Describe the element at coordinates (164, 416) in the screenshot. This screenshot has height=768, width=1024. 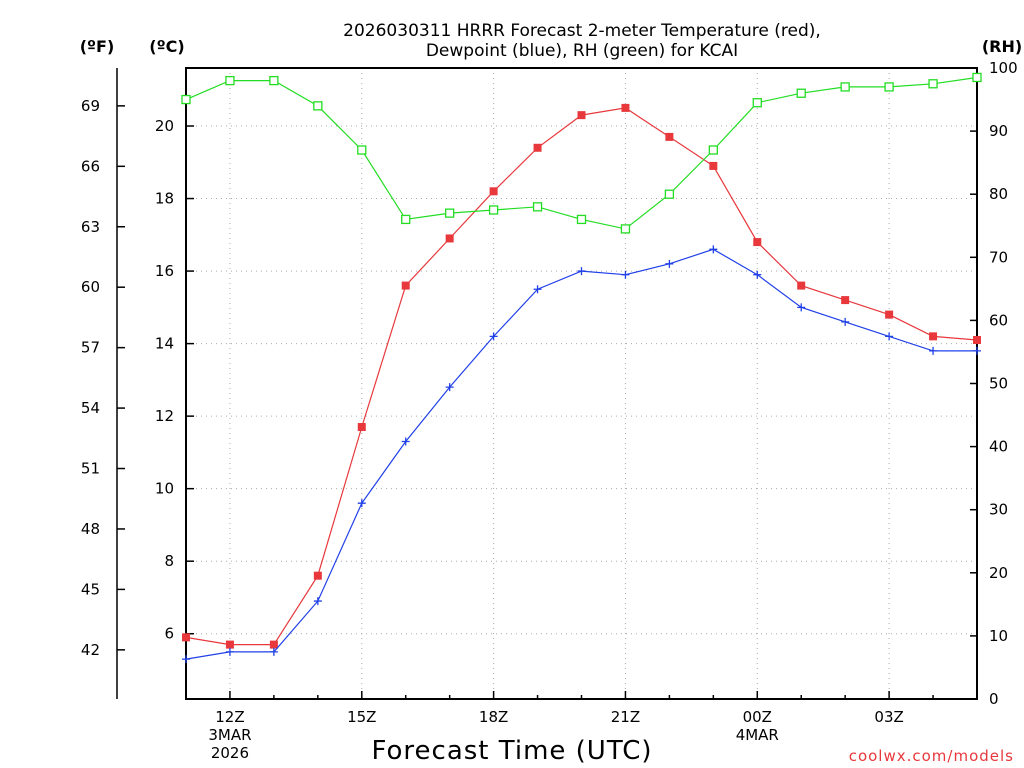
I see `celsius-tick-label: 12` at that location.